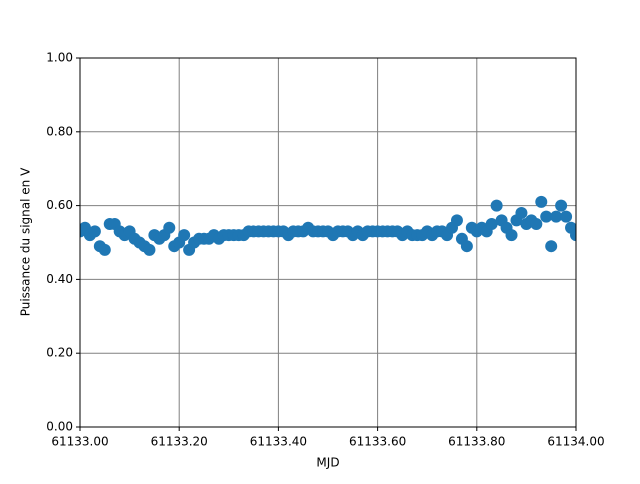  Describe the element at coordinates (278, 442) in the screenshot. I see `x-tick-label: 61133.40` at that location.